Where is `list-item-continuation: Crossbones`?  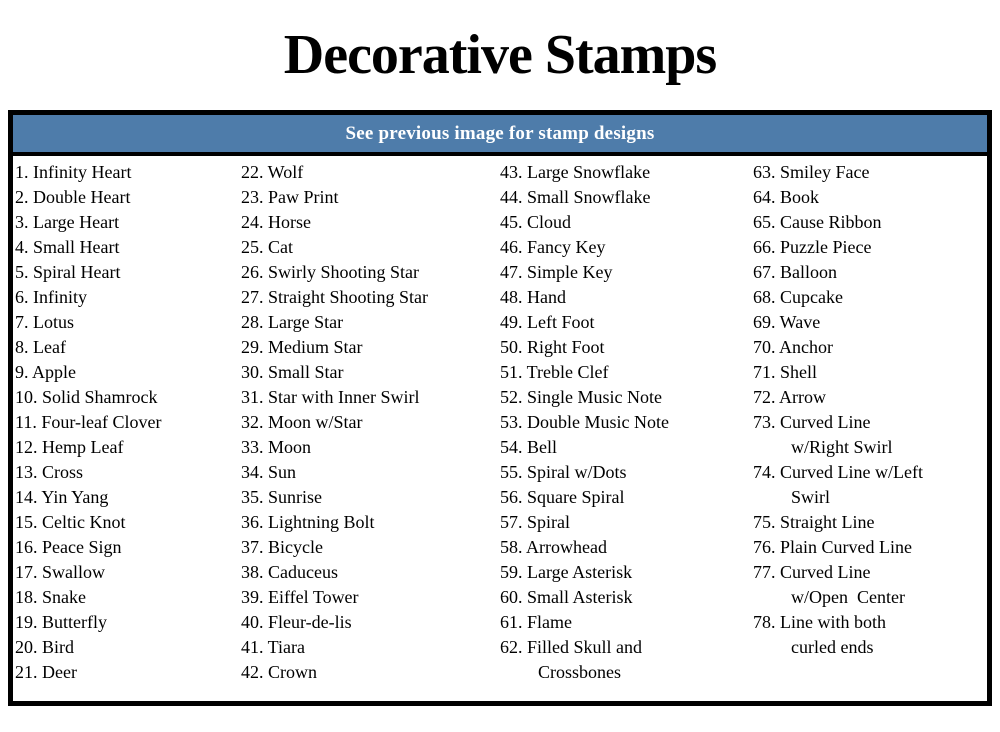 list-item-continuation: Crossbones is located at coordinates (580, 672).